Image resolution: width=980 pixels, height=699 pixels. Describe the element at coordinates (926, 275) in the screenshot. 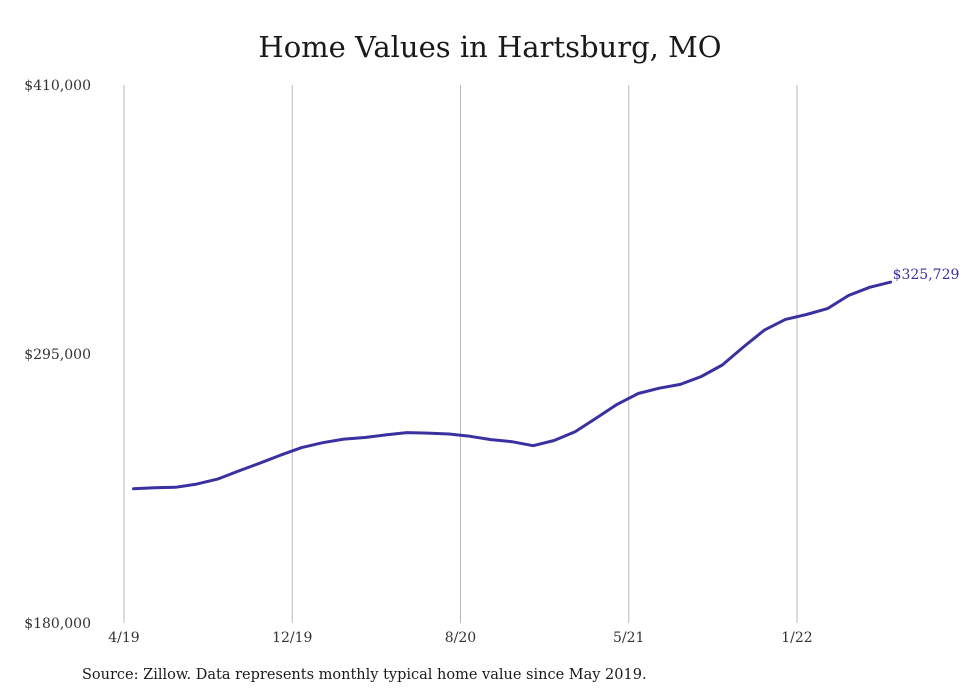

I see `end-value-label: $325,729` at that location.